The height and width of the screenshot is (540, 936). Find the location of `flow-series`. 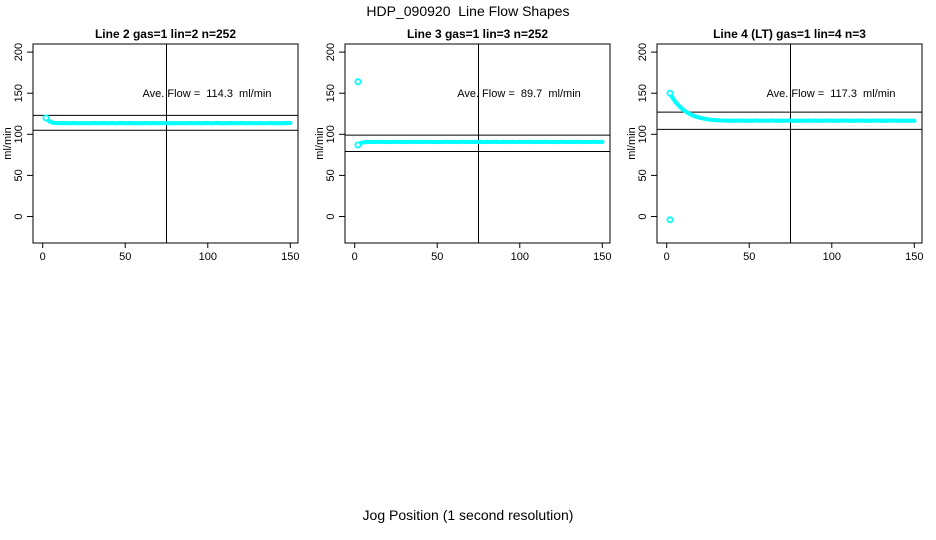

flow-series is located at coordinates (792, 107).